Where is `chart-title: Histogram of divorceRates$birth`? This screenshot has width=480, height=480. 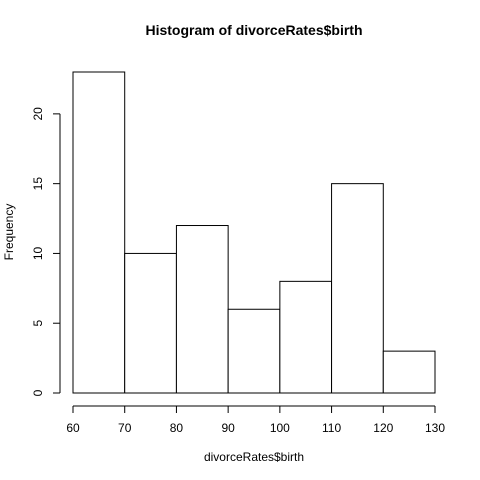 chart-title: Histogram of divorceRates$birth is located at coordinates (253, 30).